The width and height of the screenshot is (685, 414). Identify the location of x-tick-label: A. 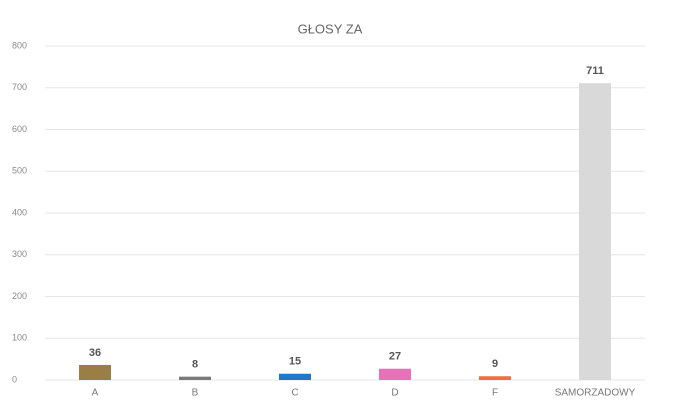
(95, 393).